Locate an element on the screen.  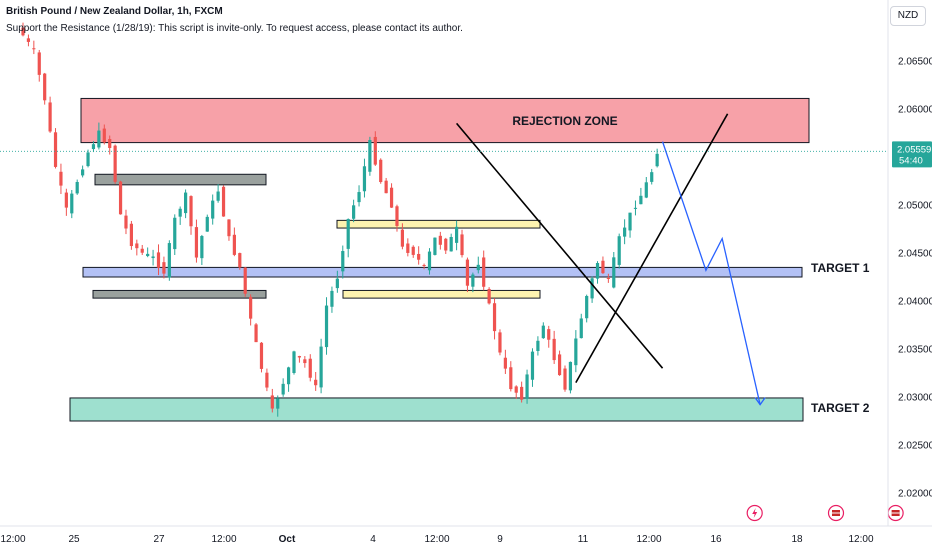
event-icons-layer is located at coordinates (825, 513).